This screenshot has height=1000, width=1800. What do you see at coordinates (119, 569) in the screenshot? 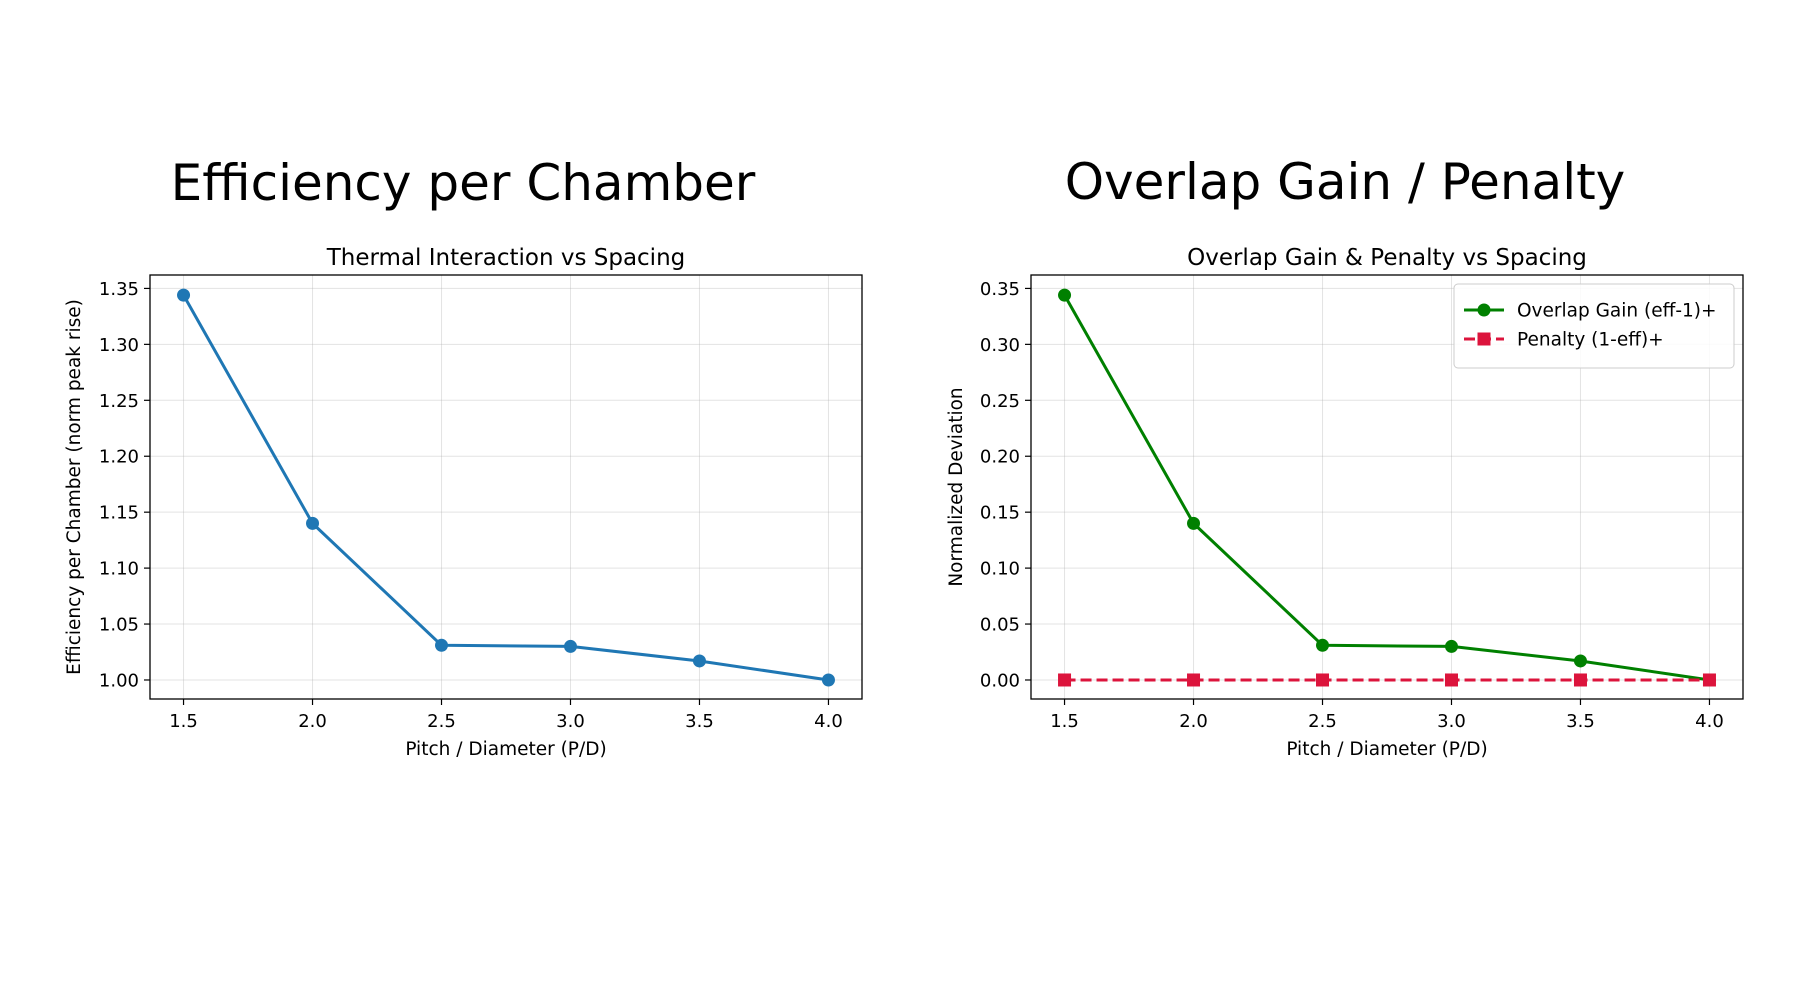
I see `y-tick-label: 1.10` at bounding box center [119, 569].